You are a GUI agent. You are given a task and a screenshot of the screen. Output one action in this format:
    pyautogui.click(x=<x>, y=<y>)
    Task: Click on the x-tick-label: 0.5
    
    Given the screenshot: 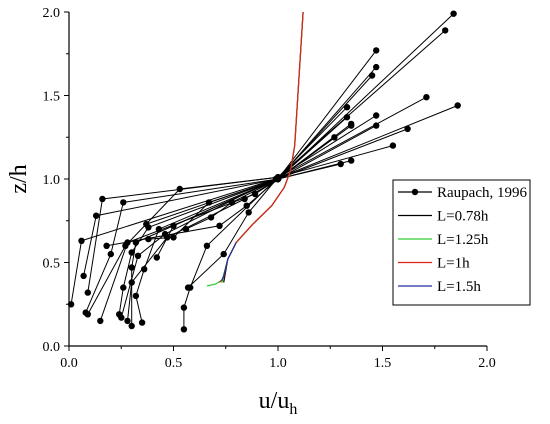 What is the action you would take?
    pyautogui.click(x=174, y=363)
    